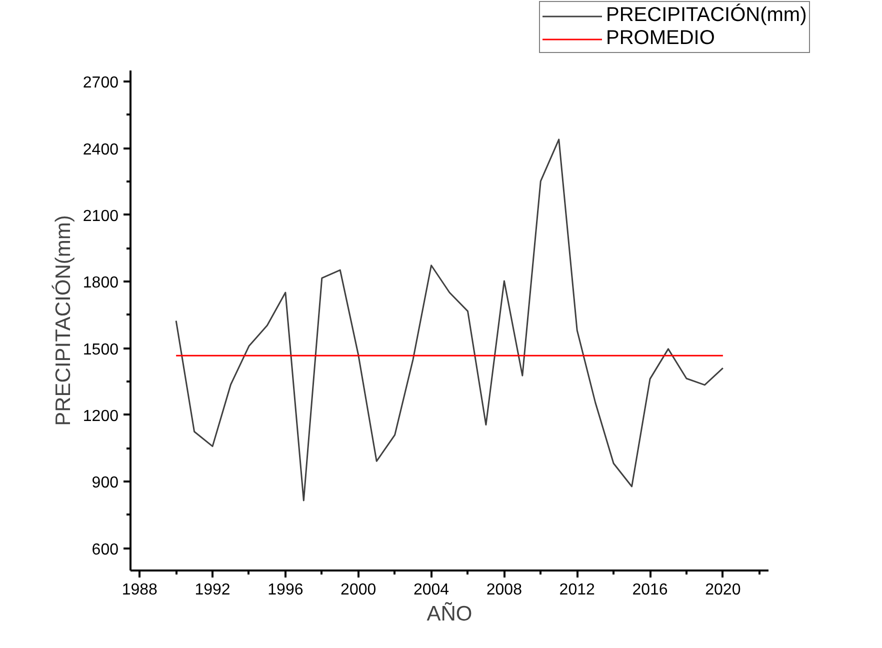  I want to click on y-tick-label: 1800, so click(100, 283).